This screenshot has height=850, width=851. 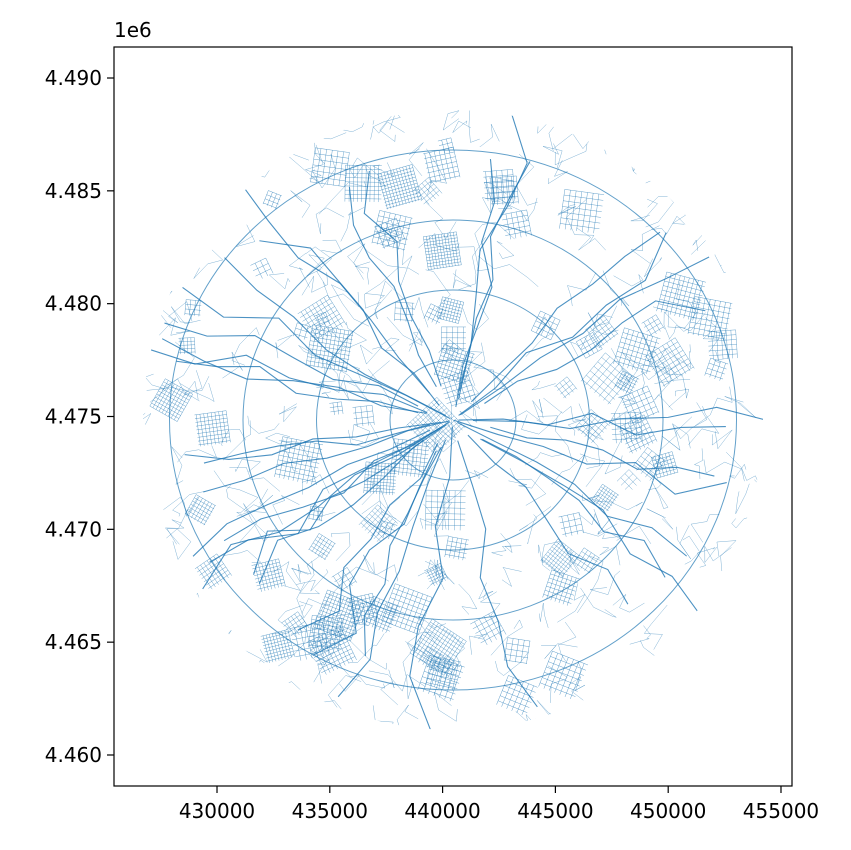 I want to click on x-tick-label: 430000, so click(x=217, y=811).